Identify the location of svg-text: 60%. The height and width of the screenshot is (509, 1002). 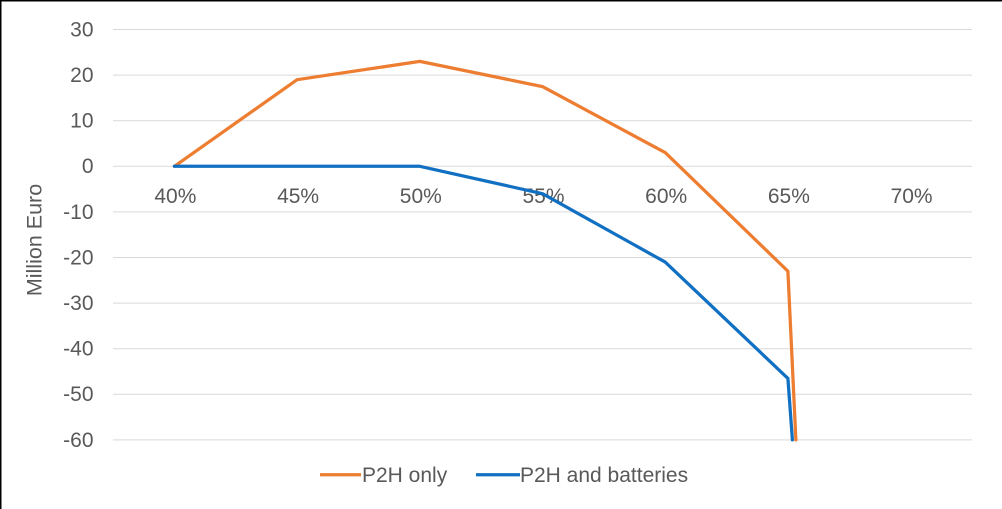
(666, 196).